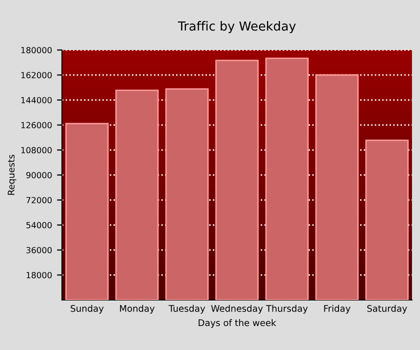  Describe the element at coordinates (12, 174) in the screenshot. I see `y-axis-title: Requests` at that location.